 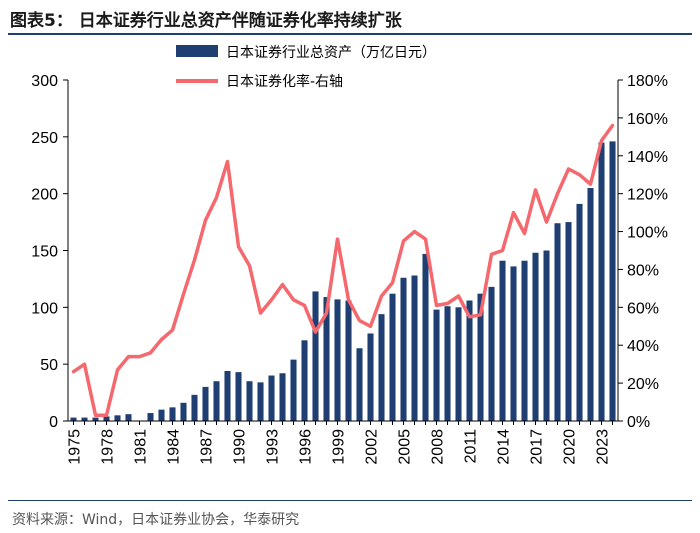 What do you see at coordinates (647, 157) in the screenshot?
I see `y2-tick-label: 140%` at bounding box center [647, 157].